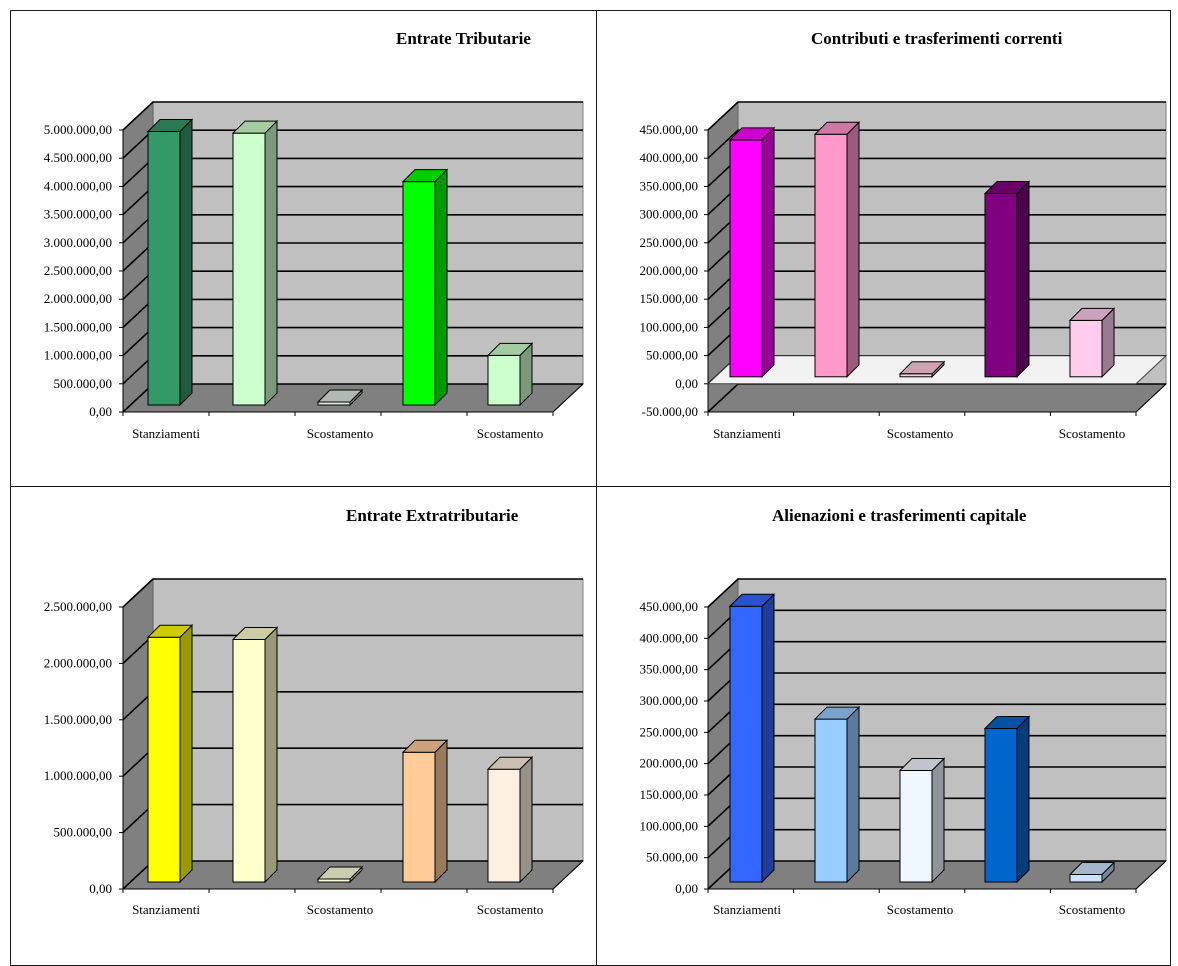 This screenshot has width=1178, height=966. What do you see at coordinates (669, 763) in the screenshot?
I see `y-tick-label: 200.000,00` at bounding box center [669, 763].